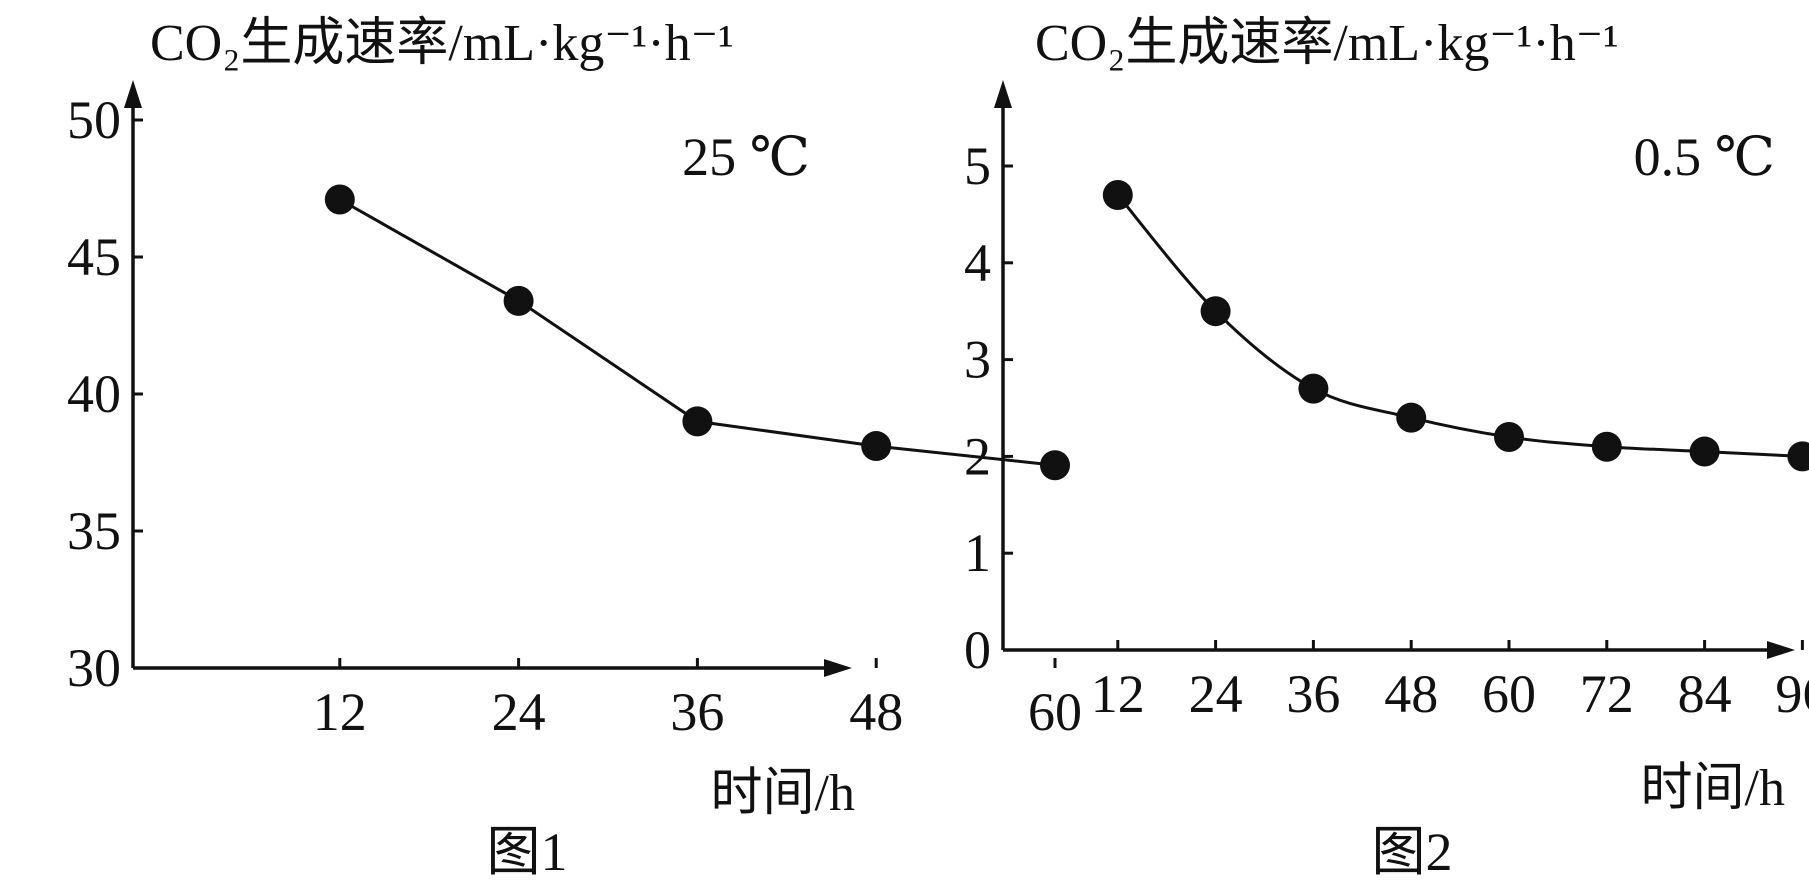  What do you see at coordinates (1705, 694) in the screenshot?
I see `x-tick-label: 84` at bounding box center [1705, 694].